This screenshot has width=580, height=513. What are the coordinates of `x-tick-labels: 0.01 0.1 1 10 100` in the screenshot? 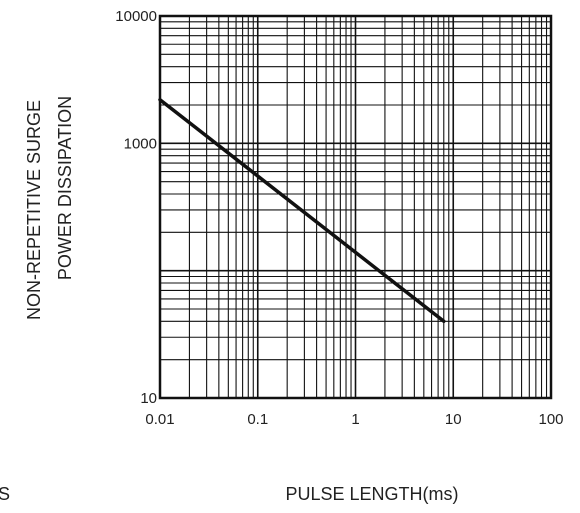 It's located at (354, 419).